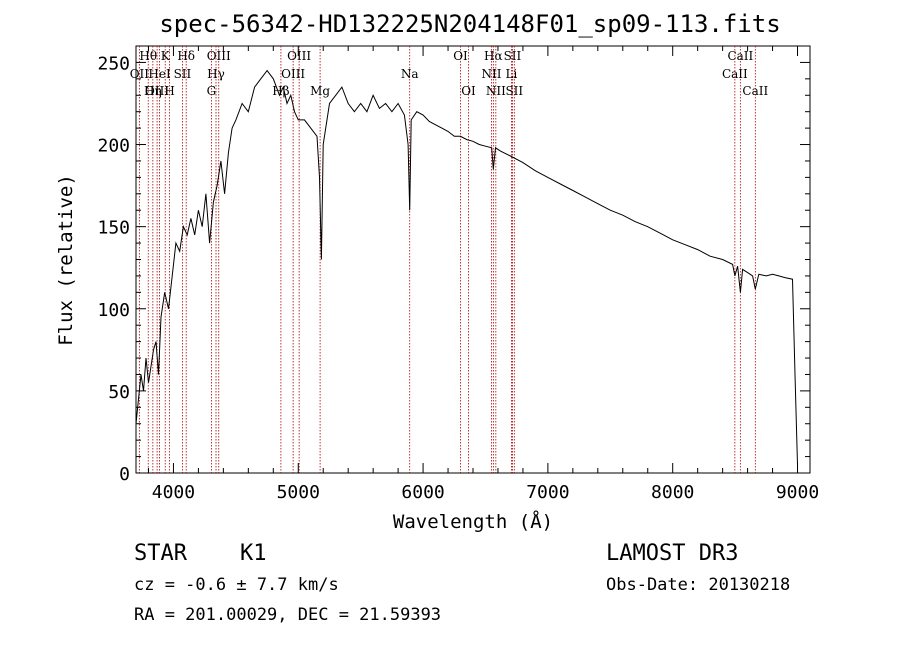 Image resolution: width=900 pixels, height=649 pixels. What do you see at coordinates (672, 492) in the screenshot?
I see `x-tick-label: 8000` at bounding box center [672, 492].